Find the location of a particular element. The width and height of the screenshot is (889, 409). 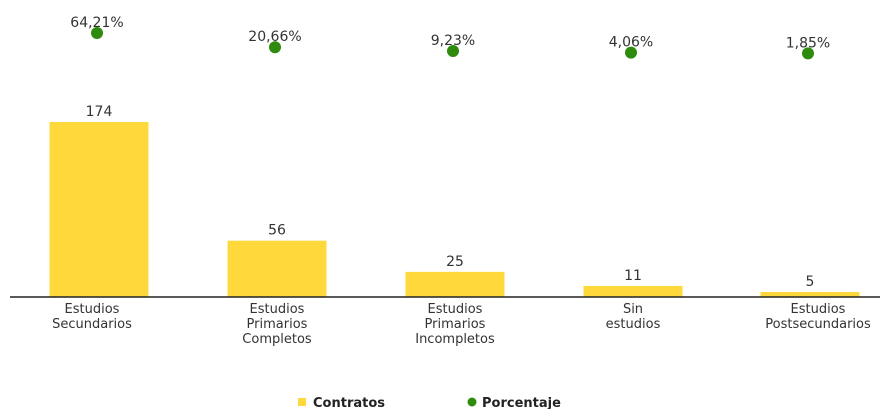

category-label-4-line-1: Postsecundarios is located at coordinates (818, 324).